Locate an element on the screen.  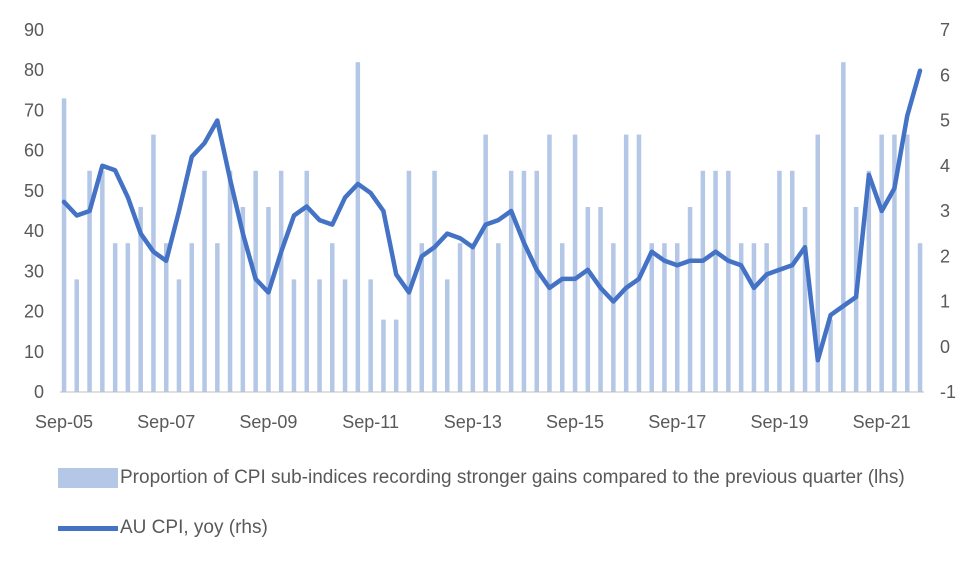
x-tick-label: Sep-19 is located at coordinates (779, 422).